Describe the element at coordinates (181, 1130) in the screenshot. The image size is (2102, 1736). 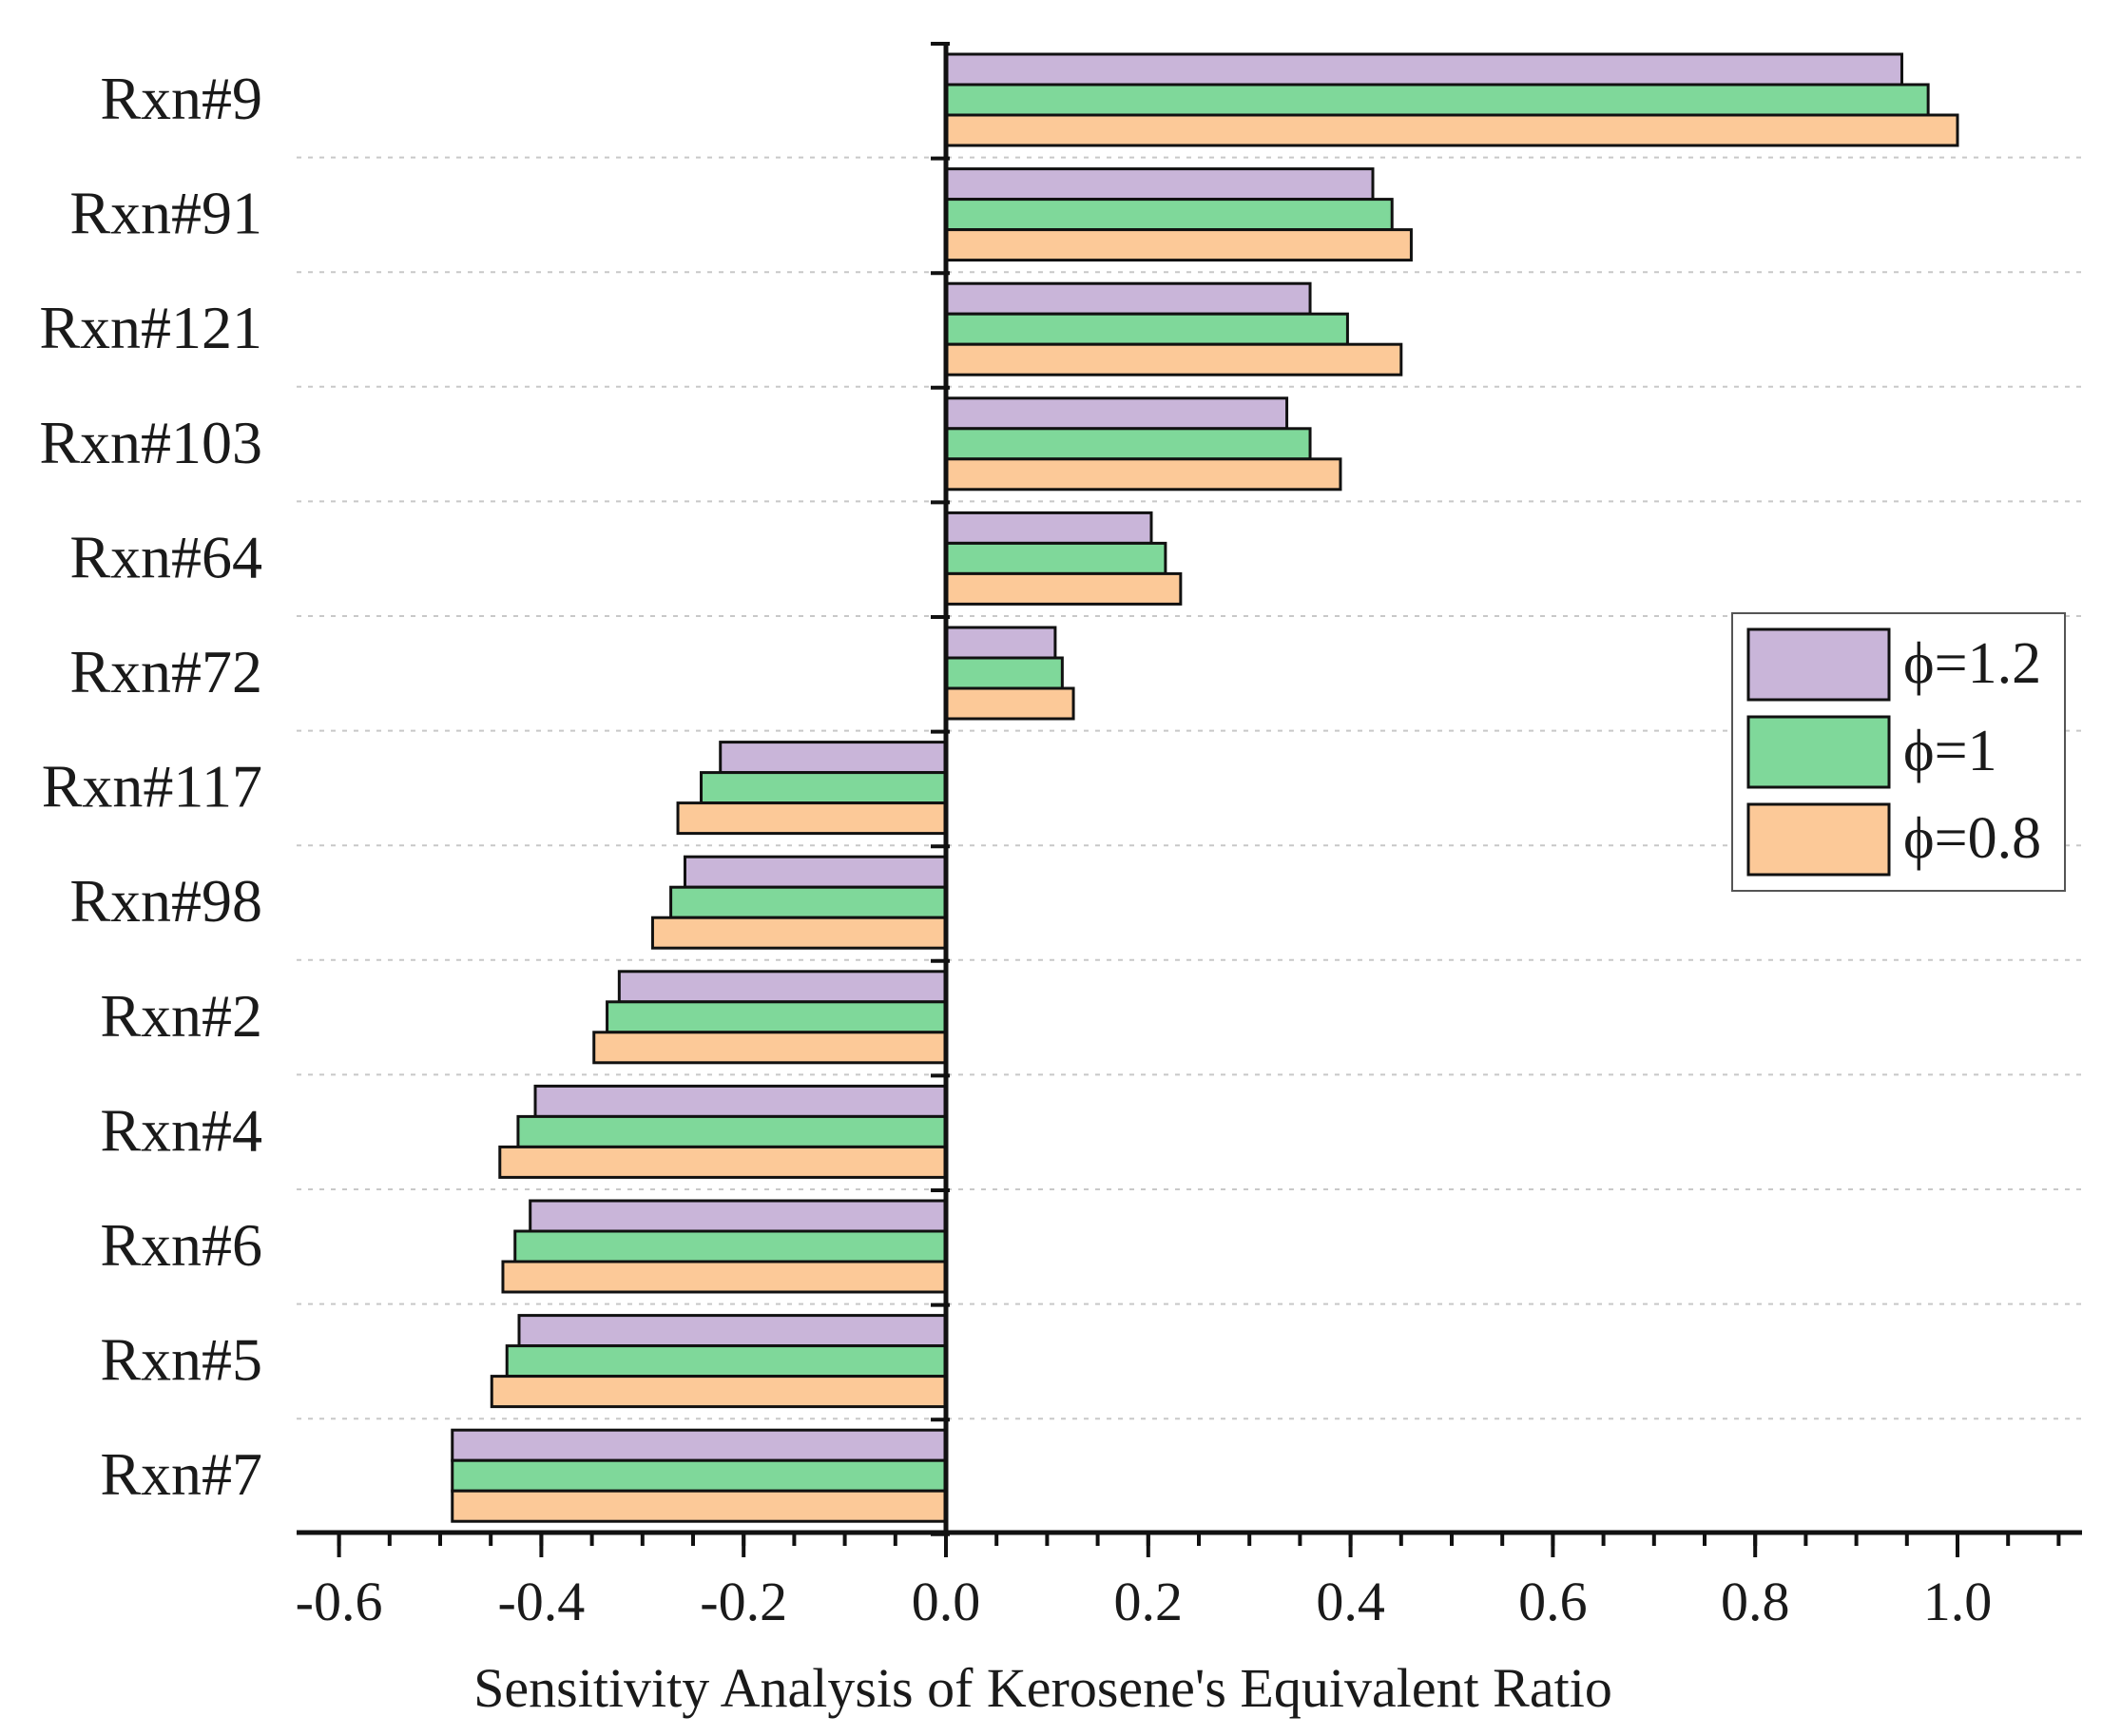
I see `category-label: Rxn#4` at that location.